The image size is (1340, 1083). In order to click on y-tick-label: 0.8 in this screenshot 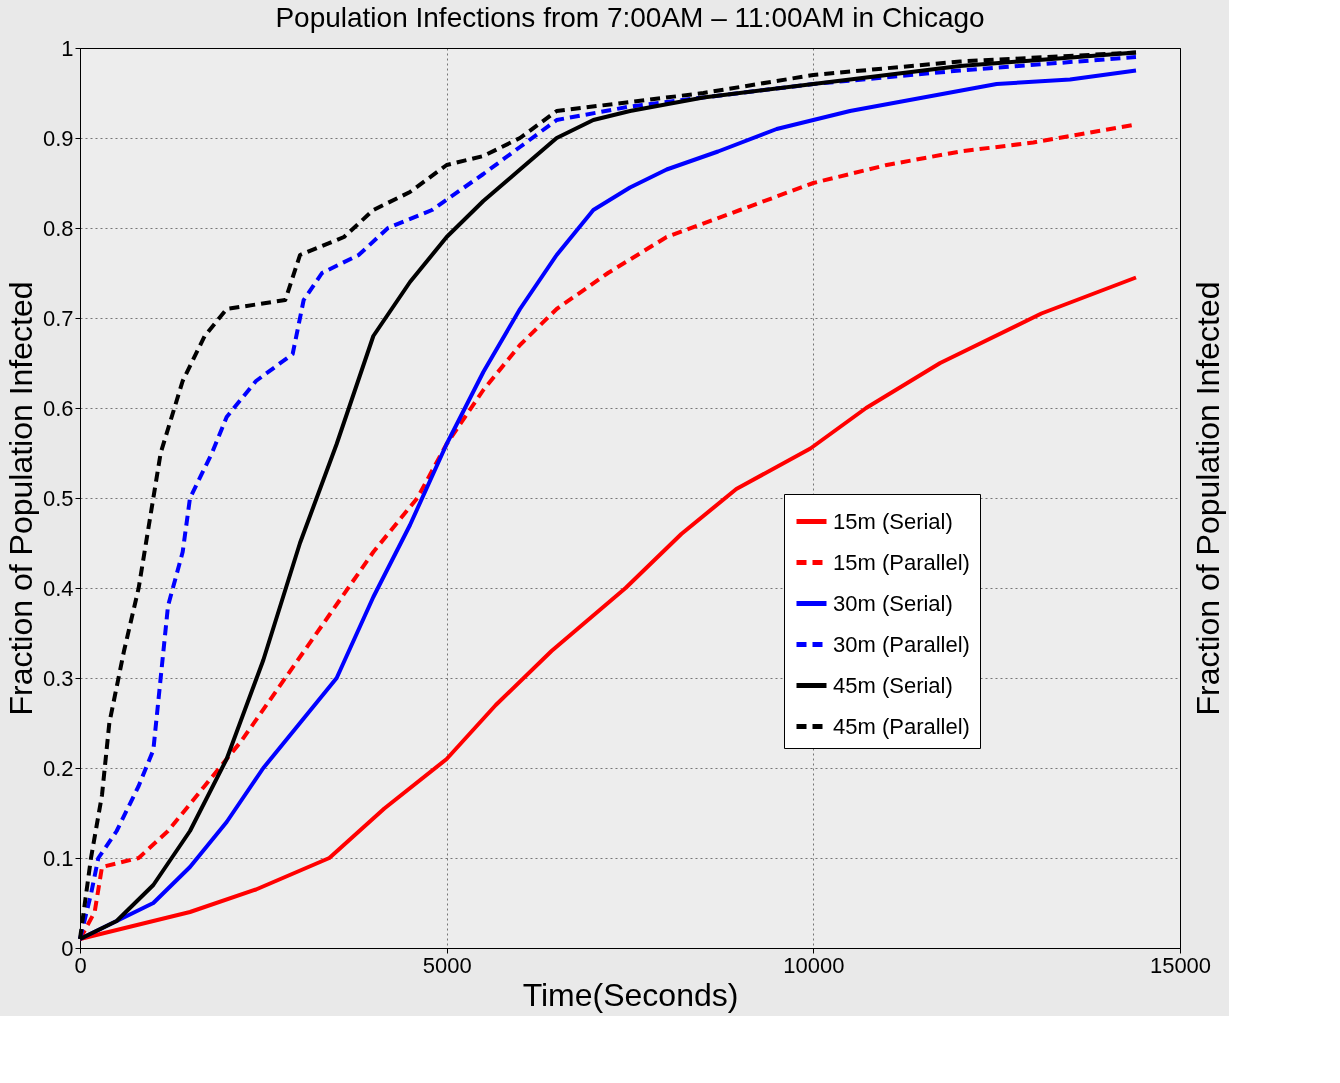, I will do `click(58, 228)`.